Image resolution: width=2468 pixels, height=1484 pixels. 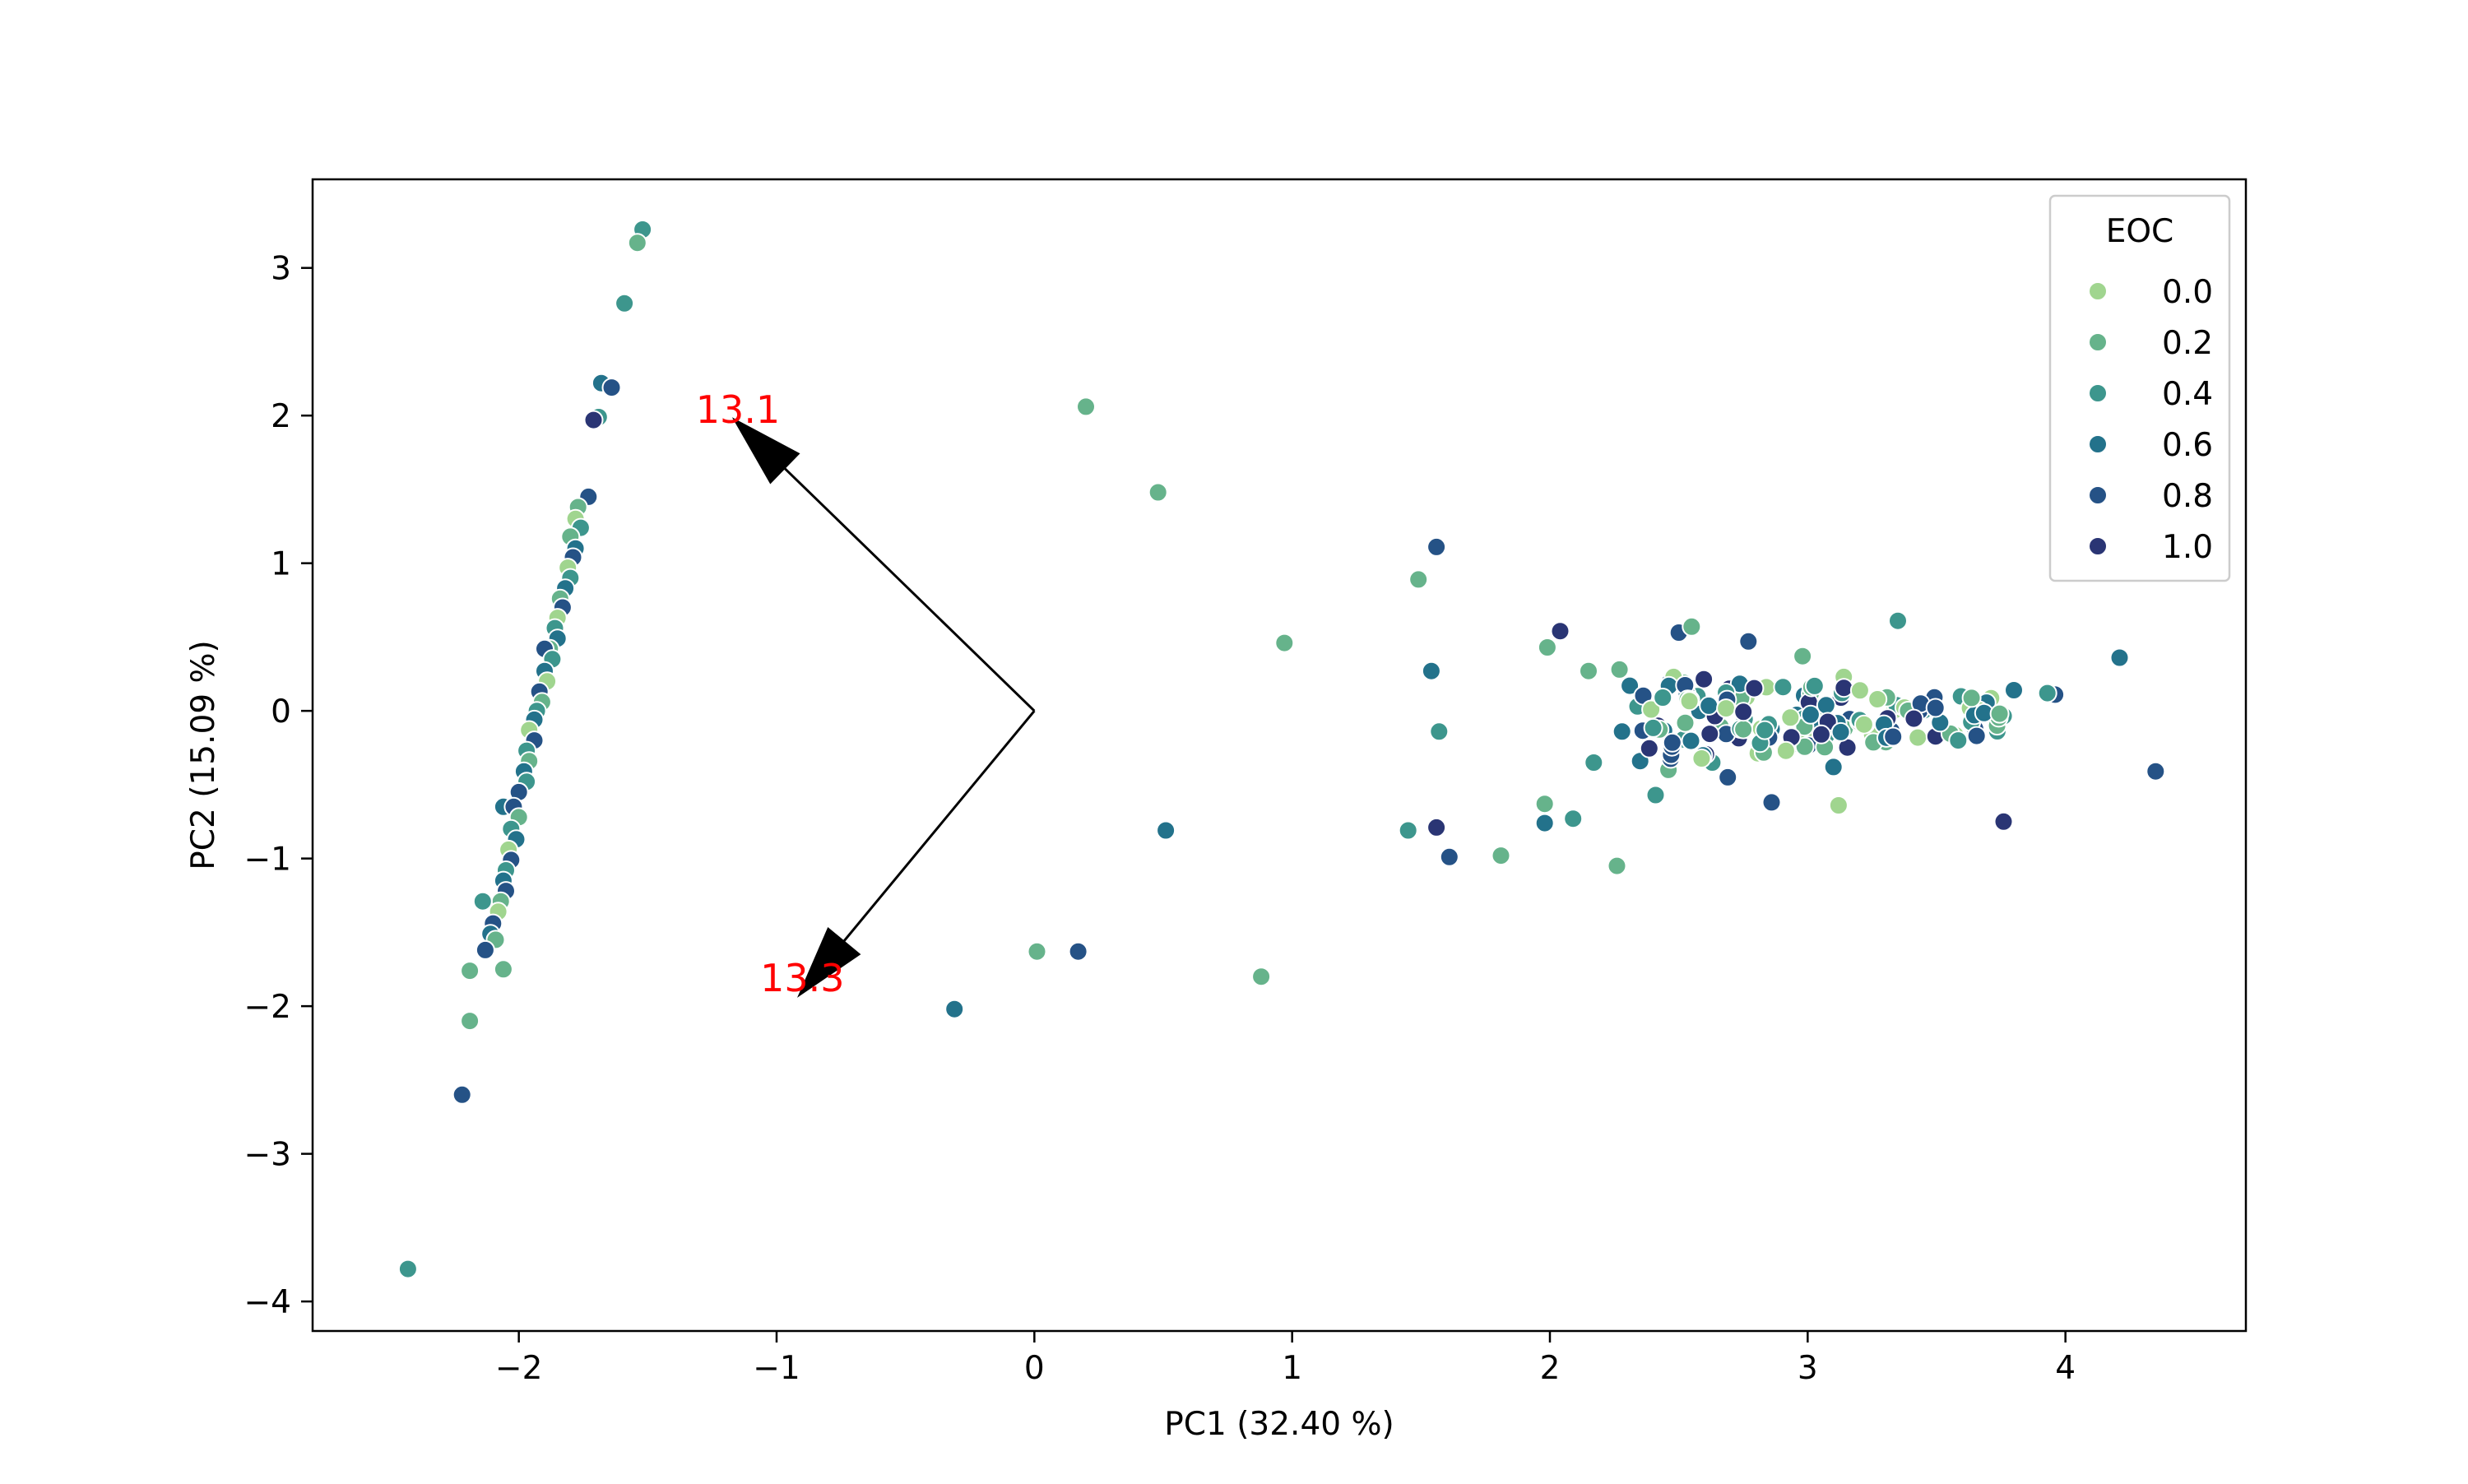 I want to click on legend-label: 0.8, so click(x=2187, y=497).